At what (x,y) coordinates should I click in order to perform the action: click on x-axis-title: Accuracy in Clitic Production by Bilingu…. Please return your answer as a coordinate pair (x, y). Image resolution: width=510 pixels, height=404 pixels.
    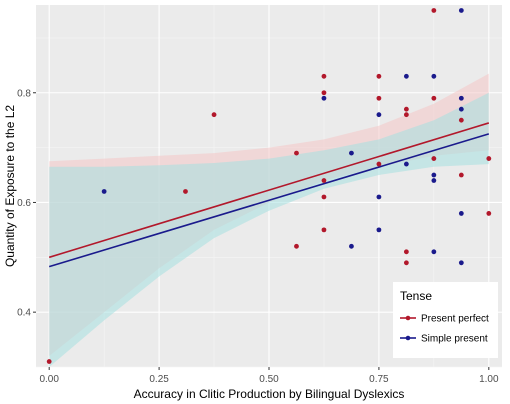
    Looking at the image, I should click on (269, 394).